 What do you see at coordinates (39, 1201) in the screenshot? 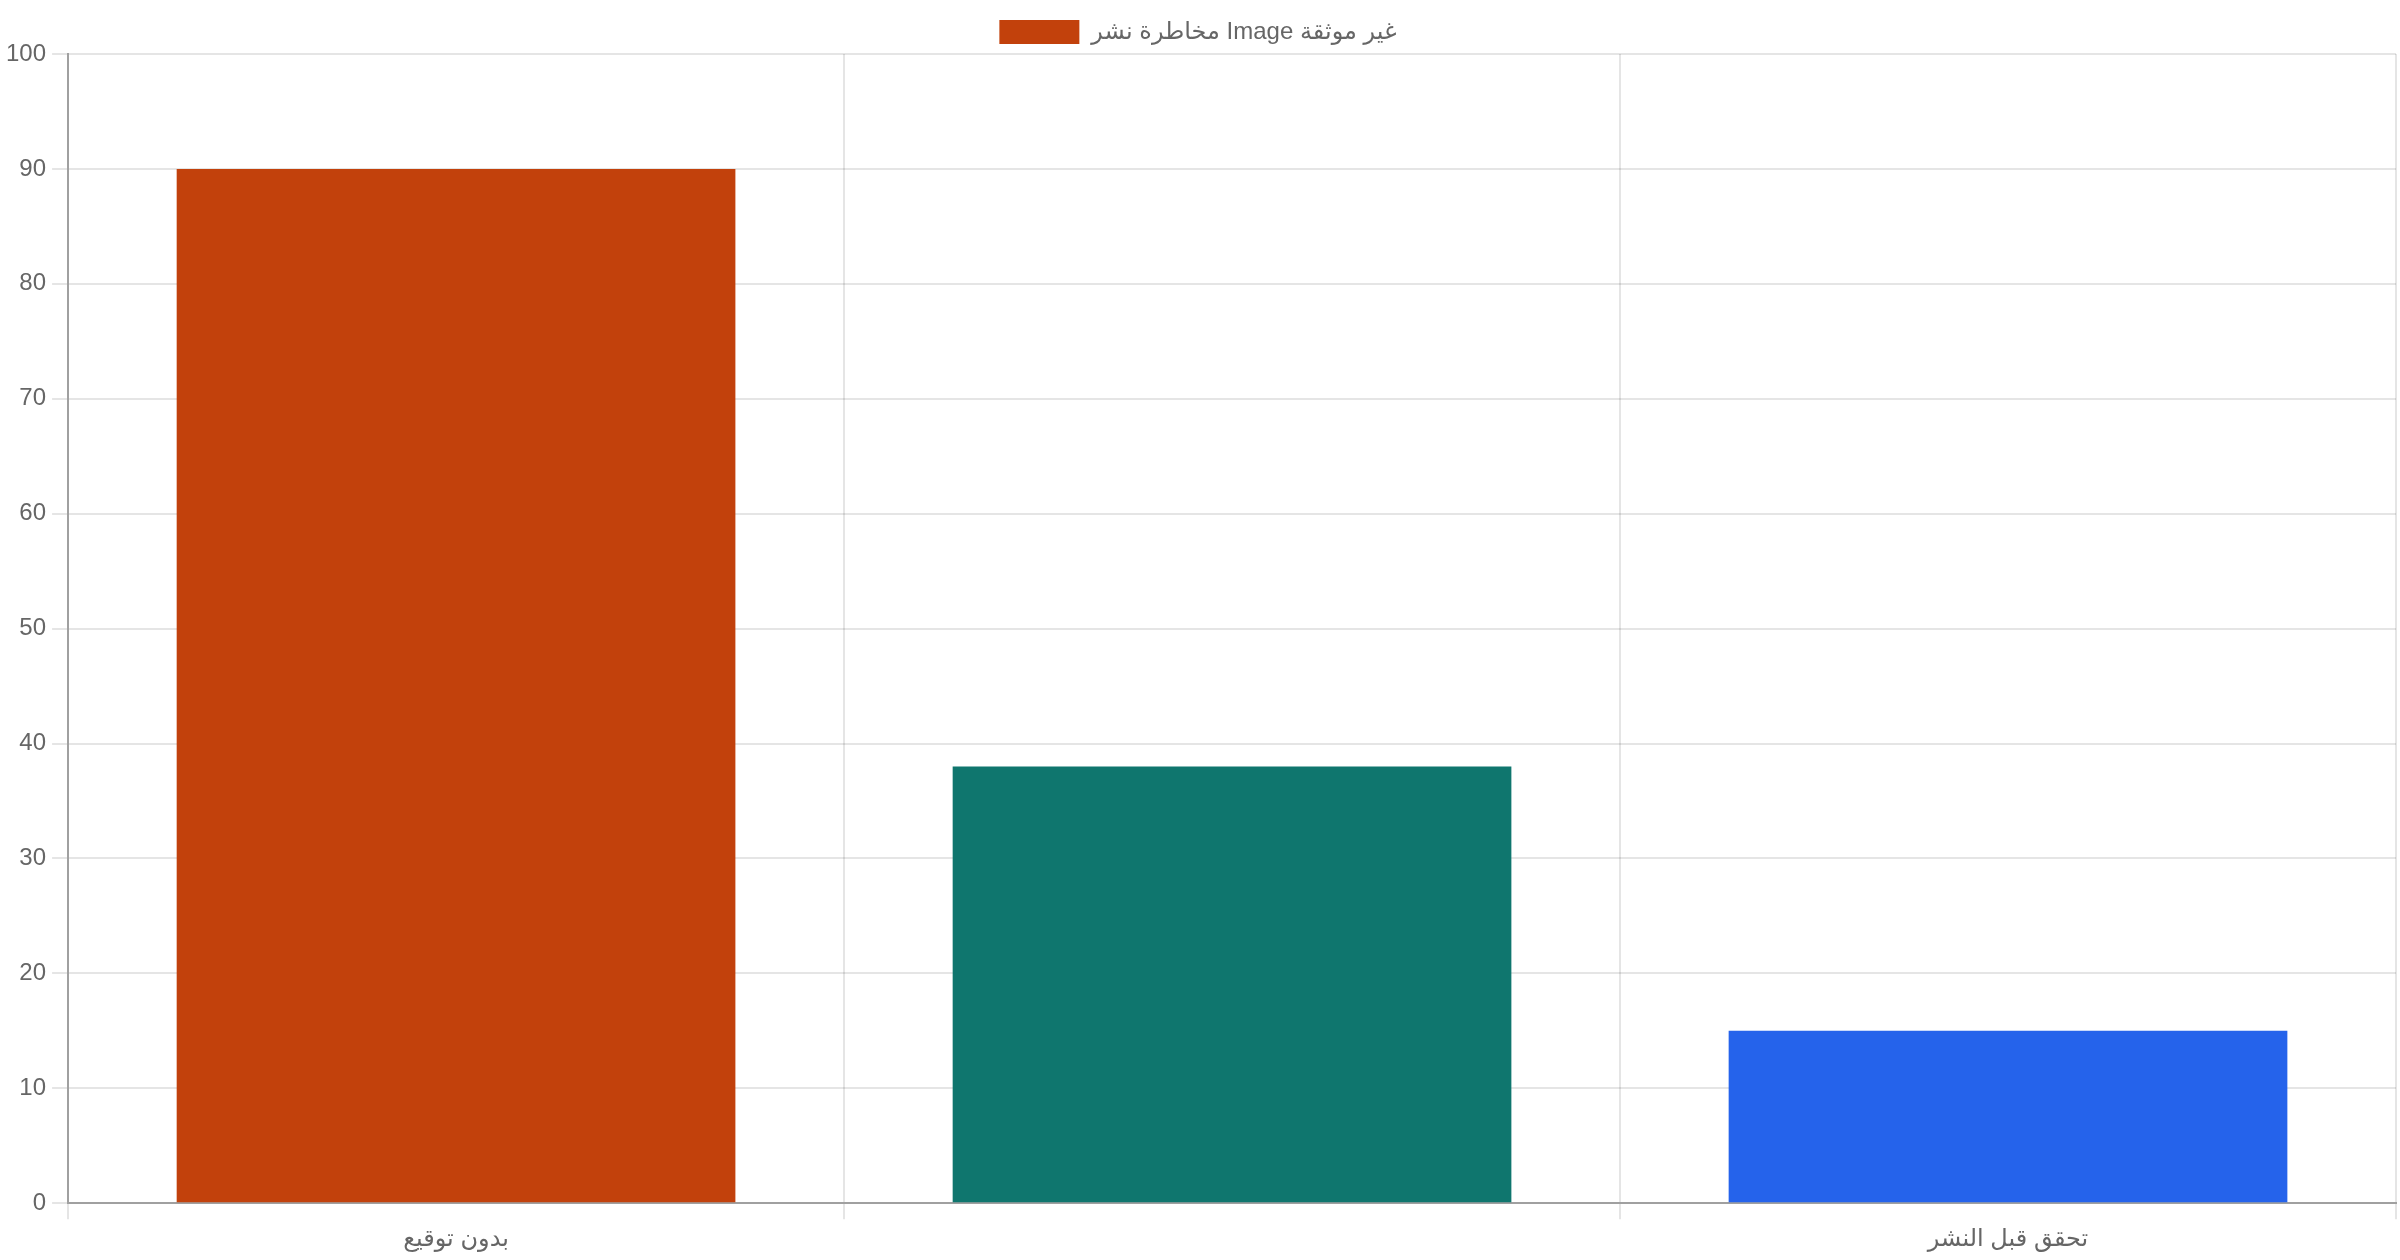
I see `y-tick-label: 0` at bounding box center [39, 1201].